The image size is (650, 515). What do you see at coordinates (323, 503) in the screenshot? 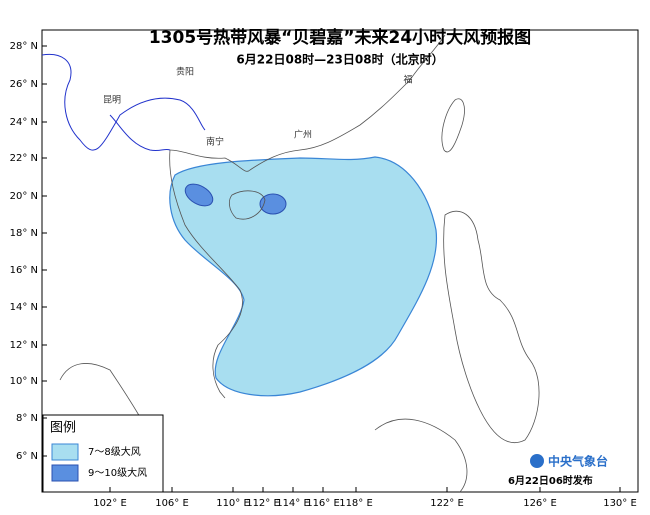
I see `lon-label: 116° E` at bounding box center [323, 503].